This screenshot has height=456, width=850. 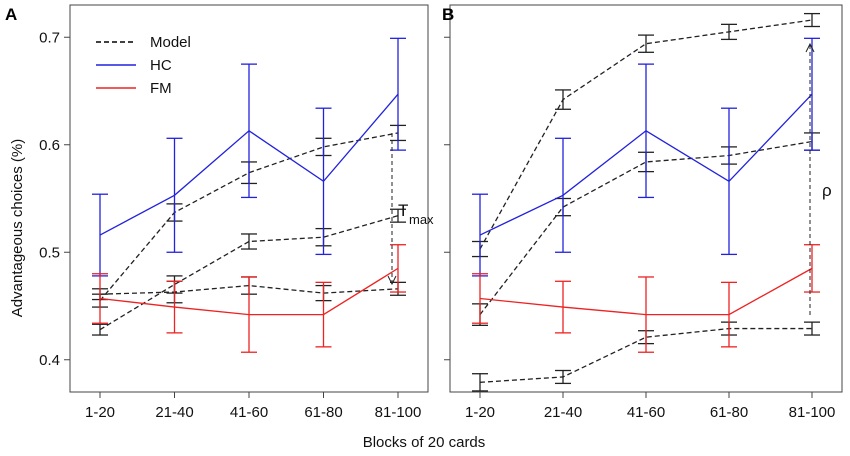 I want to click on y-tick-label: 0.7, so click(x=49, y=37).